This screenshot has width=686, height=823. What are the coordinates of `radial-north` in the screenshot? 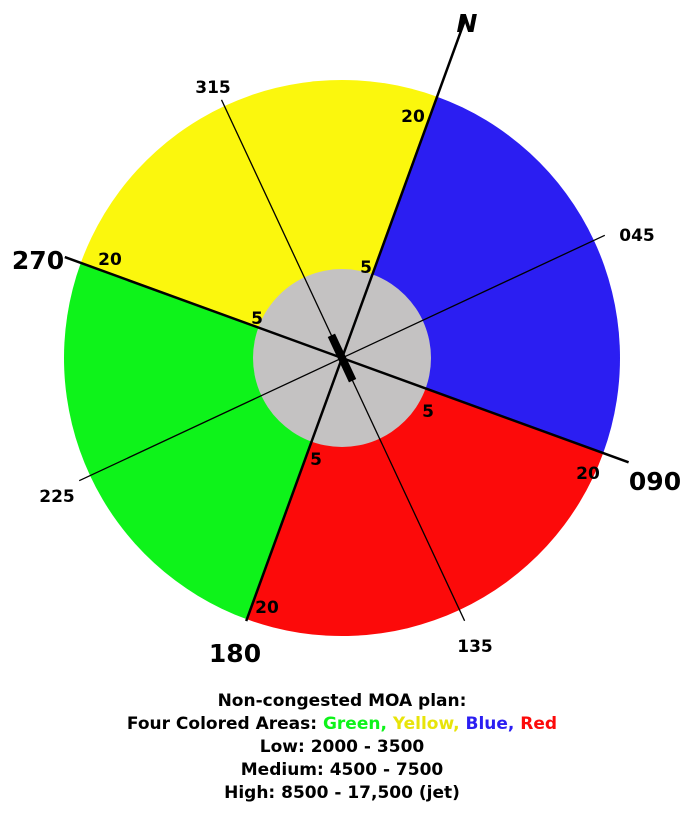 It's located at (403, 189).